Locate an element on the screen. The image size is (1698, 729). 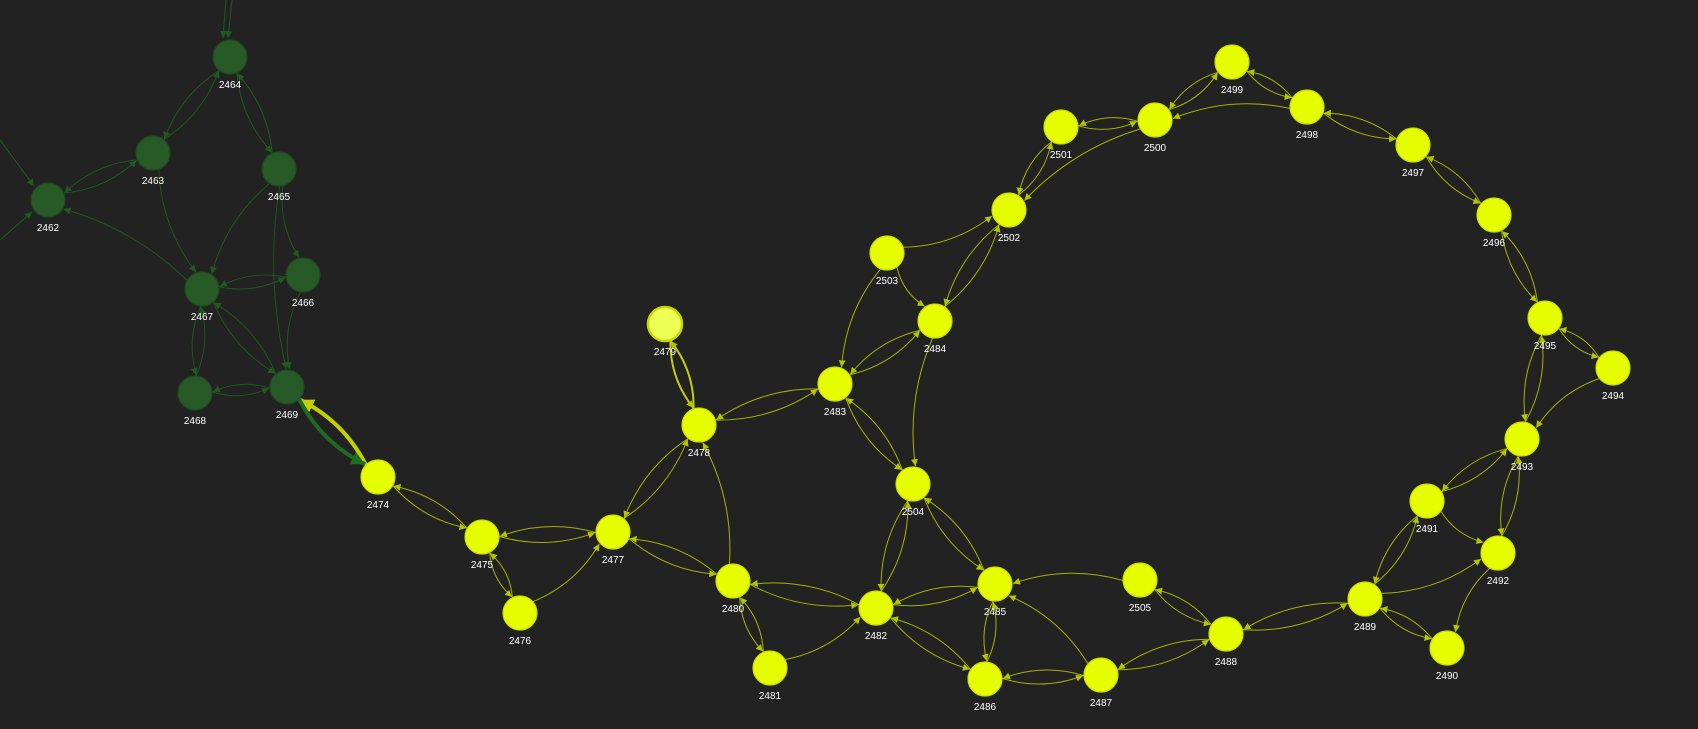
graph-node-2486: 2486 is located at coordinates (985, 687).